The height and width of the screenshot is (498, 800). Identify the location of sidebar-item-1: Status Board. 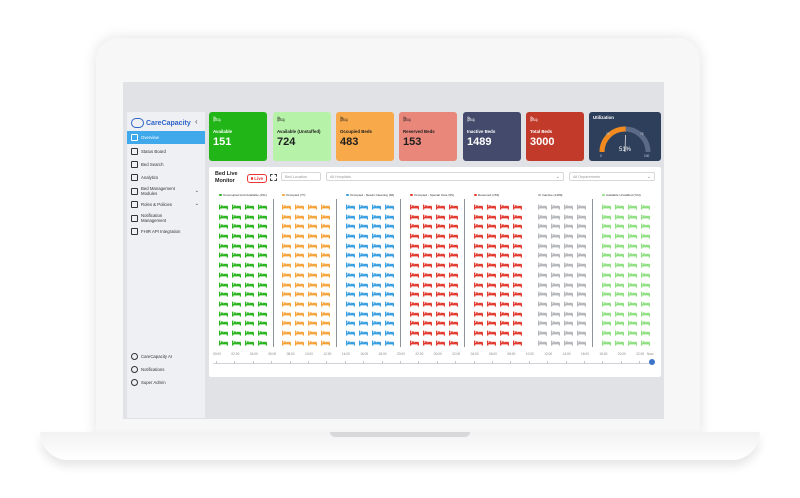
(166, 150).